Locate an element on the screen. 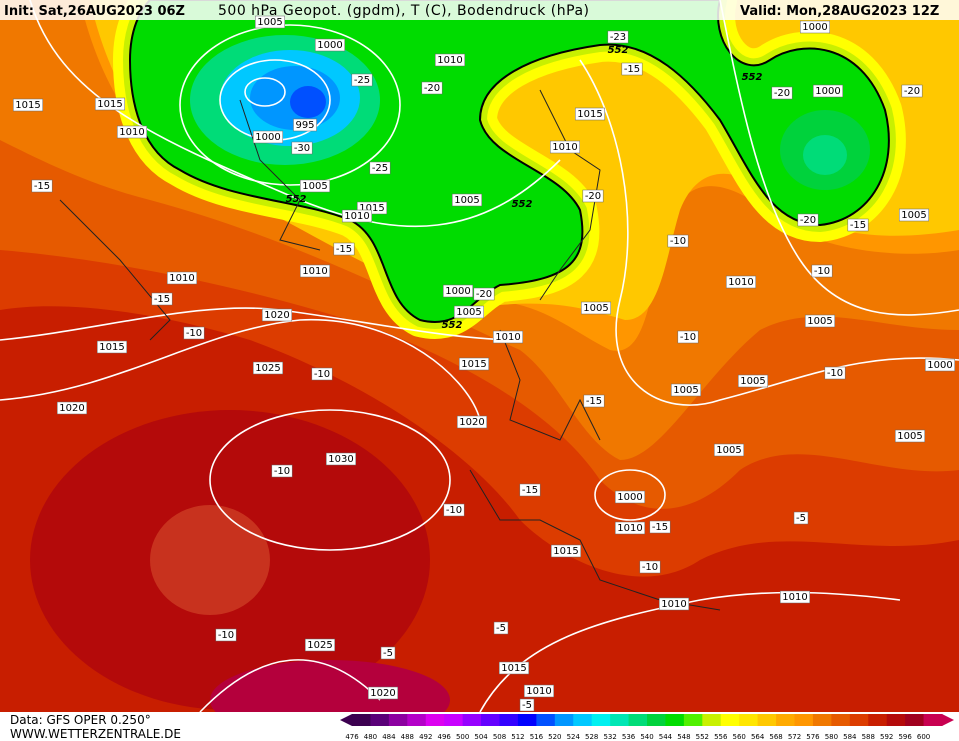 Image resolution: width=959 pixels, height=741 pixels. height-label: 552 is located at coordinates (752, 77).